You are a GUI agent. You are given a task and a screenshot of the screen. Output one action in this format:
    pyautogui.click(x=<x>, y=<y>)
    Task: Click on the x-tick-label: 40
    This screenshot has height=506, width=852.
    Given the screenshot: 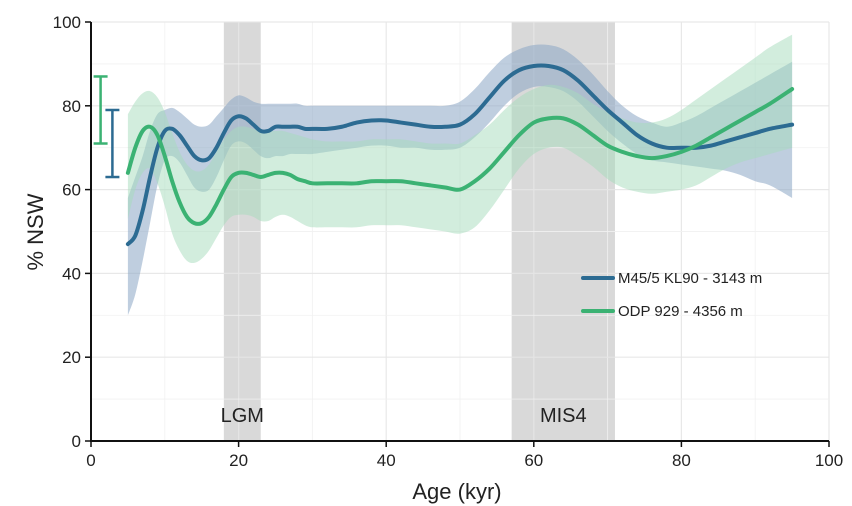 What is the action you would take?
    pyautogui.click(x=386, y=460)
    